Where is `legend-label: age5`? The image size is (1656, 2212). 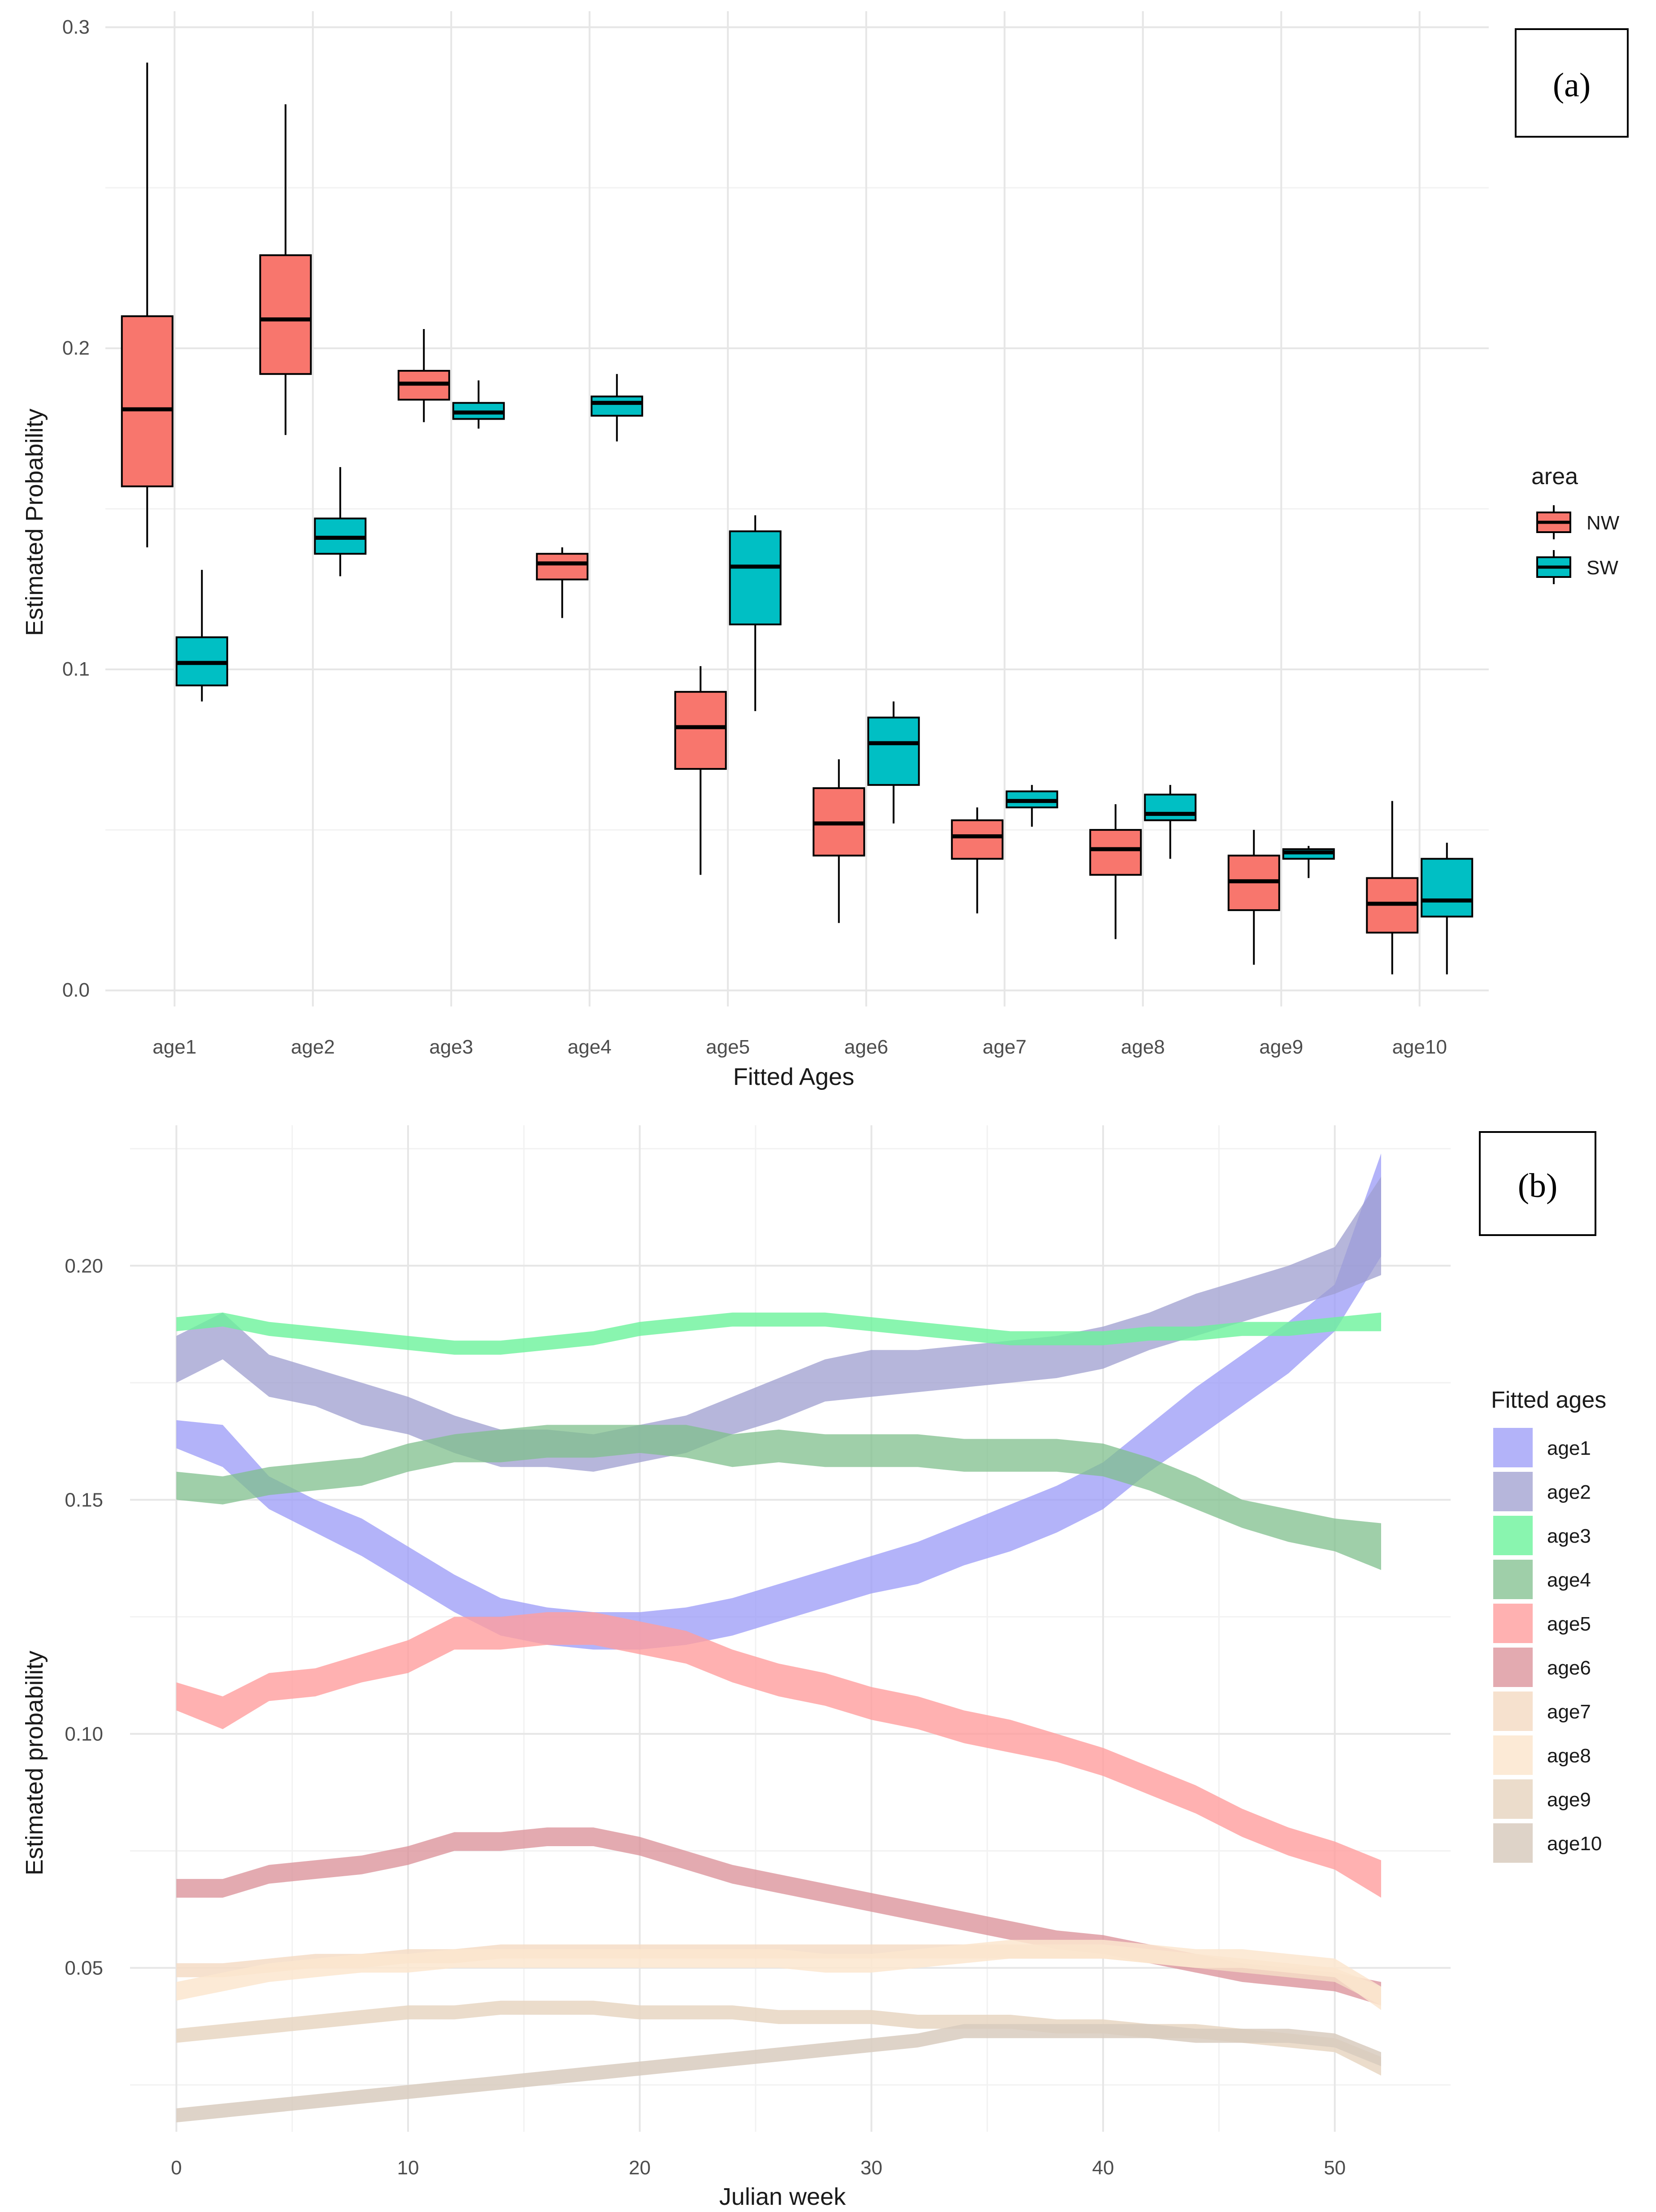 legend-label: age5 is located at coordinates (1569, 1624).